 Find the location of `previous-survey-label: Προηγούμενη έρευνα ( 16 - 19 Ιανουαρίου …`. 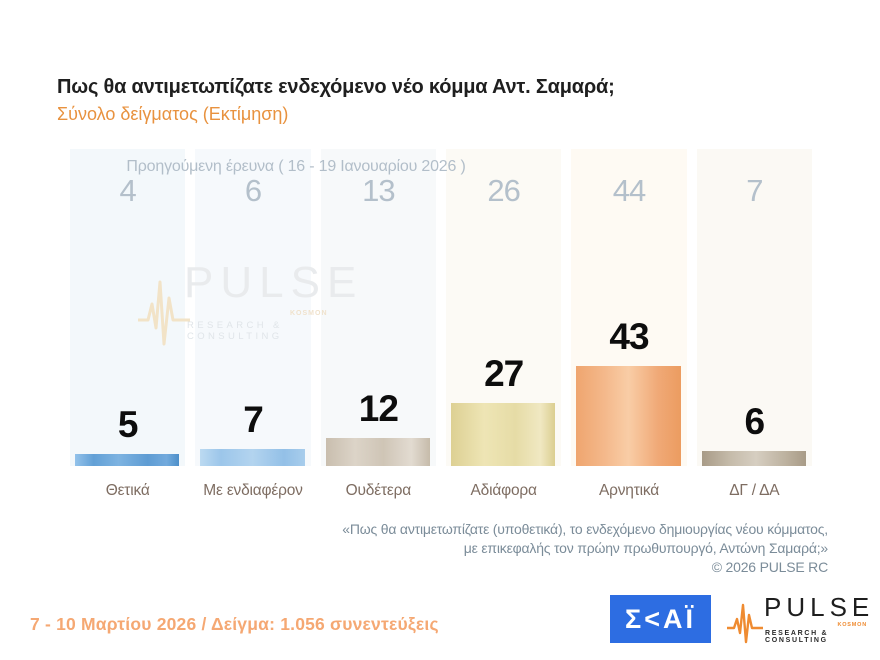

previous-survey-label: Προηγούμενη έρευνα ( 16 - 19 Ιανουαρίου … is located at coordinates (296, 166).